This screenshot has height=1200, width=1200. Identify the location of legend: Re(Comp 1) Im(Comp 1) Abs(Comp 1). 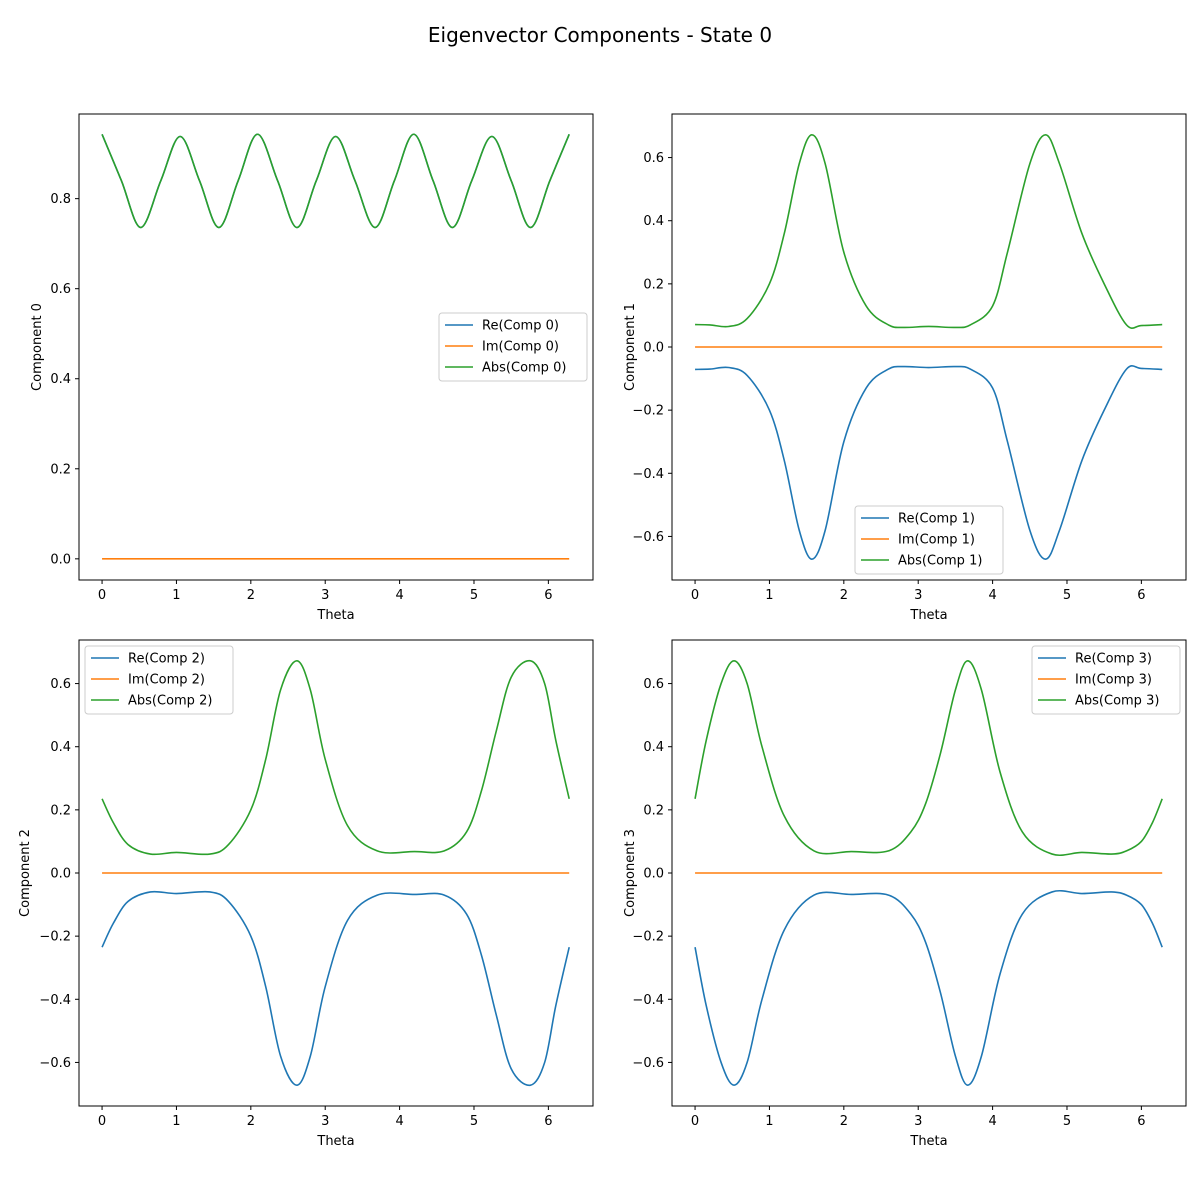
(929, 540).